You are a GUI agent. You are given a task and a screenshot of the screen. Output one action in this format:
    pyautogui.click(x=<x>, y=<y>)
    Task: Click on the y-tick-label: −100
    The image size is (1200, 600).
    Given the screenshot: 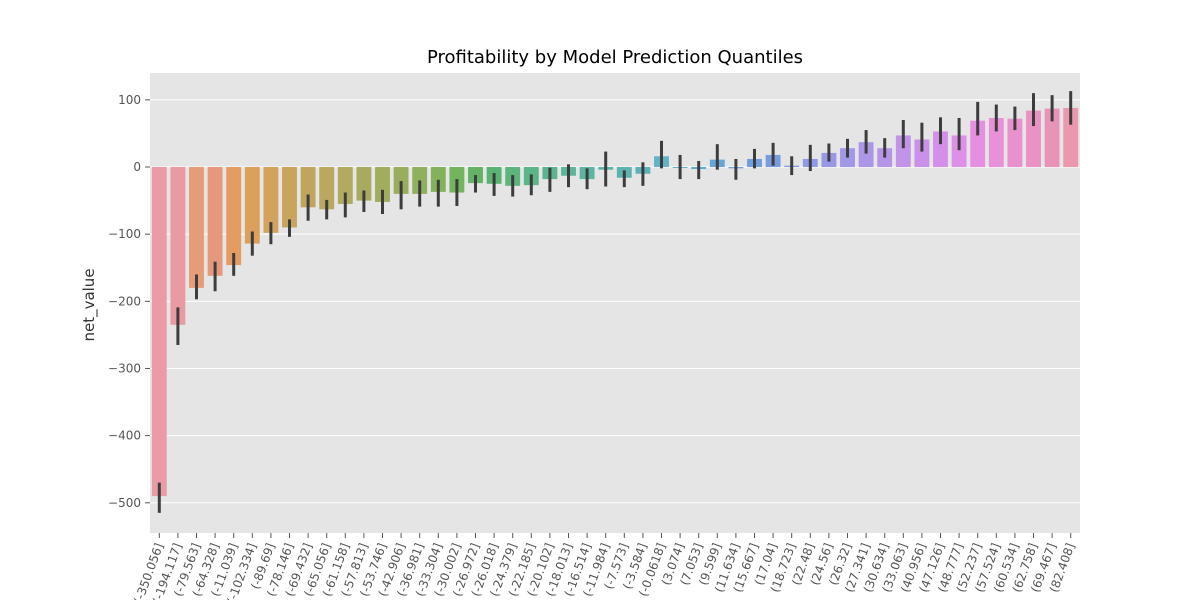 What is the action you would take?
    pyautogui.click(x=124, y=234)
    